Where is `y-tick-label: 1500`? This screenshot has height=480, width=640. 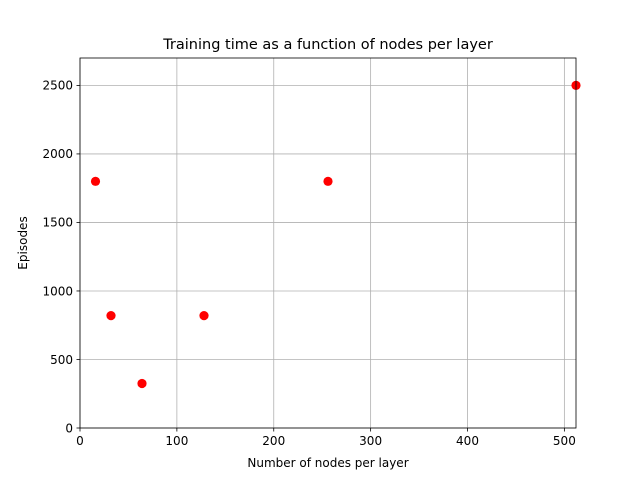
y-tick-label: 1500 is located at coordinates (57, 223).